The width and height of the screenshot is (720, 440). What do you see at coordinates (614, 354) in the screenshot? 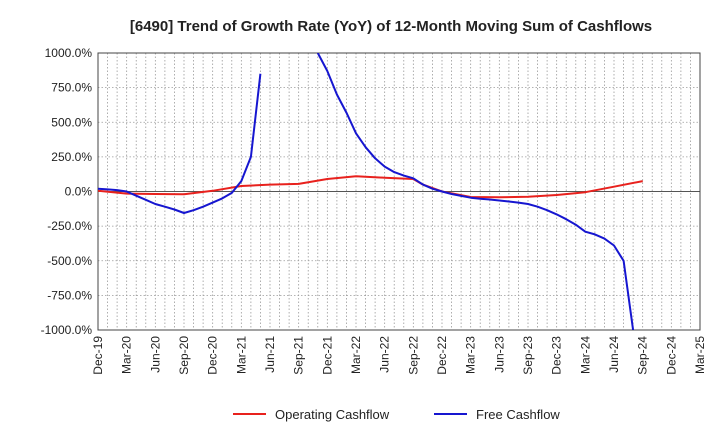
I see `x-tick-label: Jun-24` at bounding box center [614, 354].